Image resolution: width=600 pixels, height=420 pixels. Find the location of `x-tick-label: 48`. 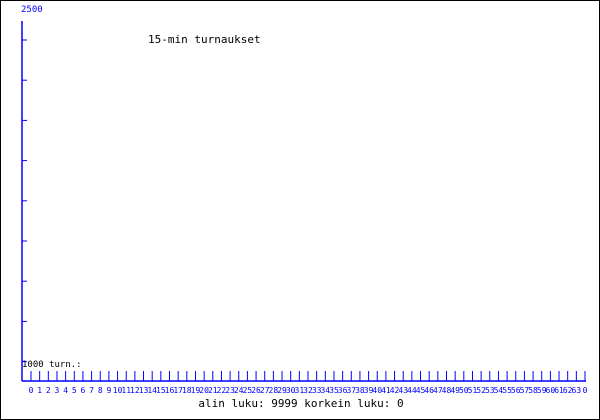

x-tick-label: 48 is located at coordinates (447, 390).